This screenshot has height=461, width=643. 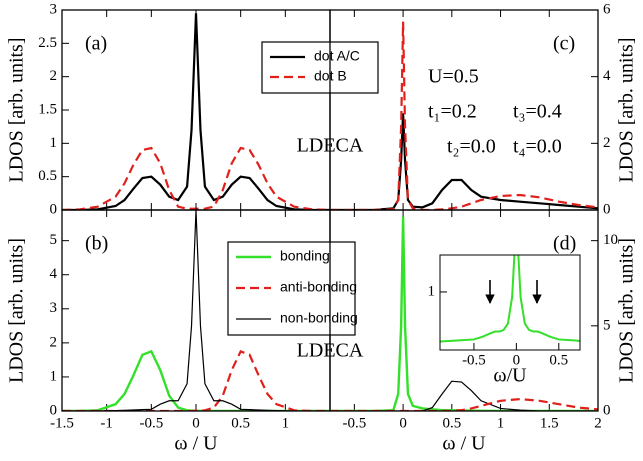 What do you see at coordinates (564, 44) in the screenshot?
I see `annotation: (c)` at bounding box center [564, 44].